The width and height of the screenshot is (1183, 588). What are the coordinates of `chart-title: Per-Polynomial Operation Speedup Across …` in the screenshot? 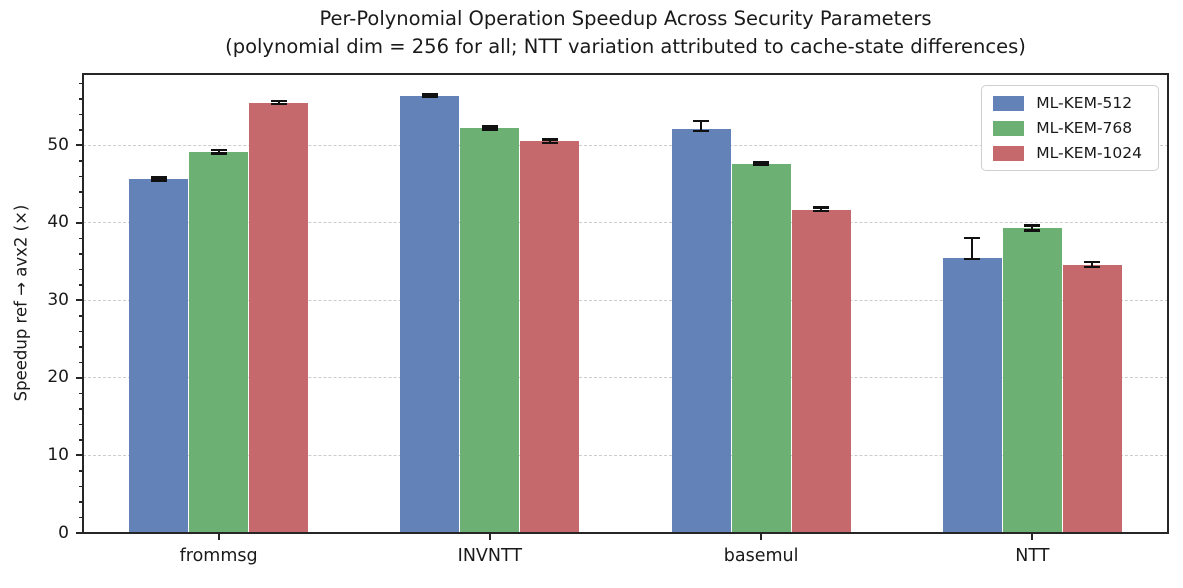 It's located at (625, 33).